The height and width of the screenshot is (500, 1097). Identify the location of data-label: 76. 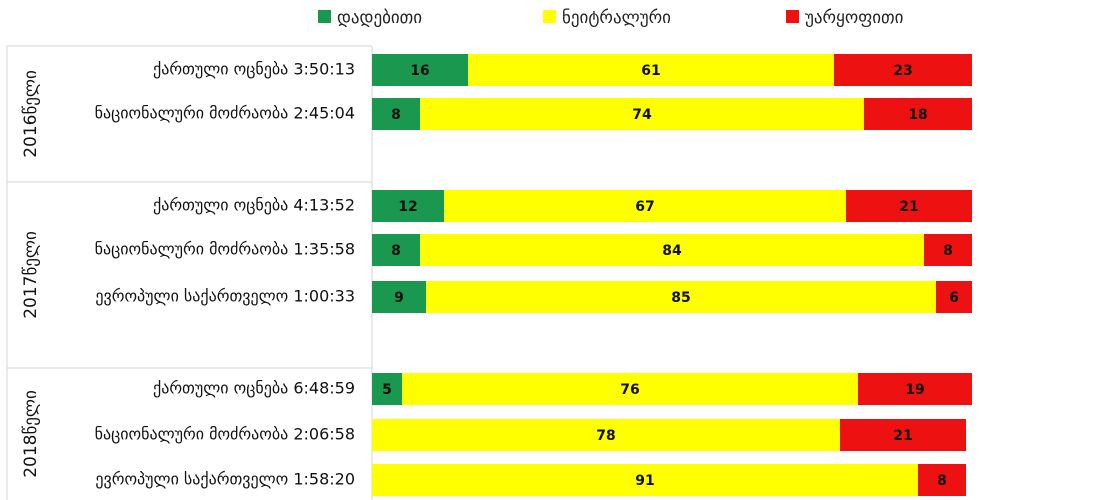
(629, 390).